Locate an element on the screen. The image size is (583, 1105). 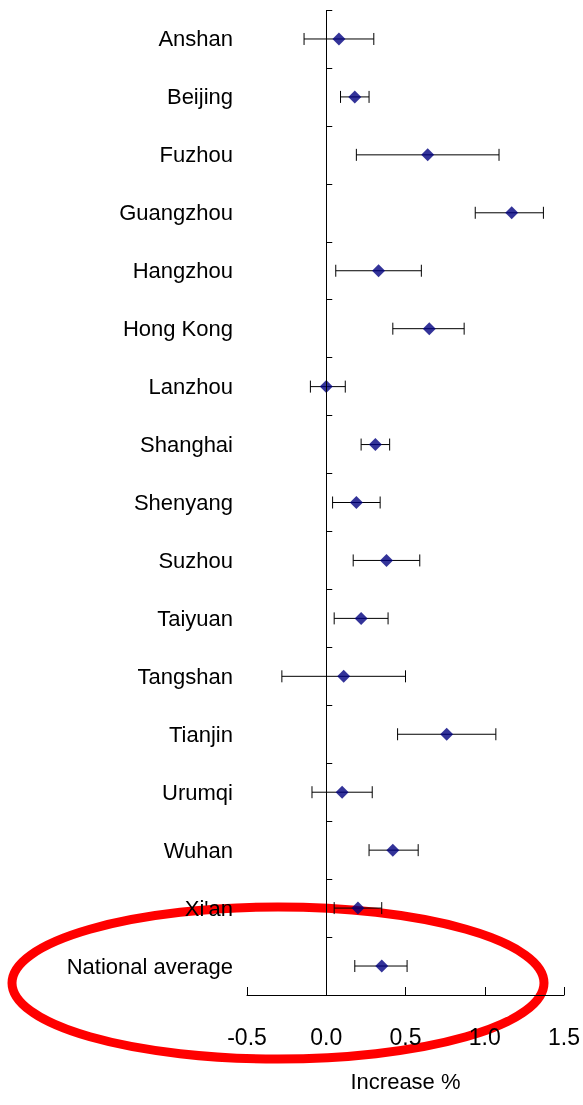
y-tick-label: Tianjin is located at coordinates (201, 734).